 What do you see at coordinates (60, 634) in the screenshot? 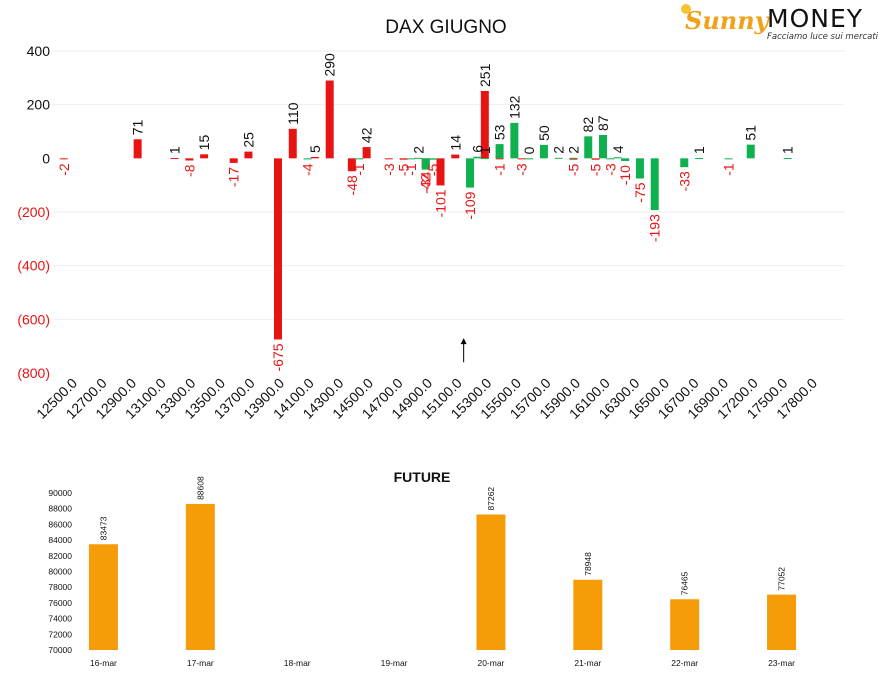
I see `y-tick-label: 72000` at bounding box center [60, 634].